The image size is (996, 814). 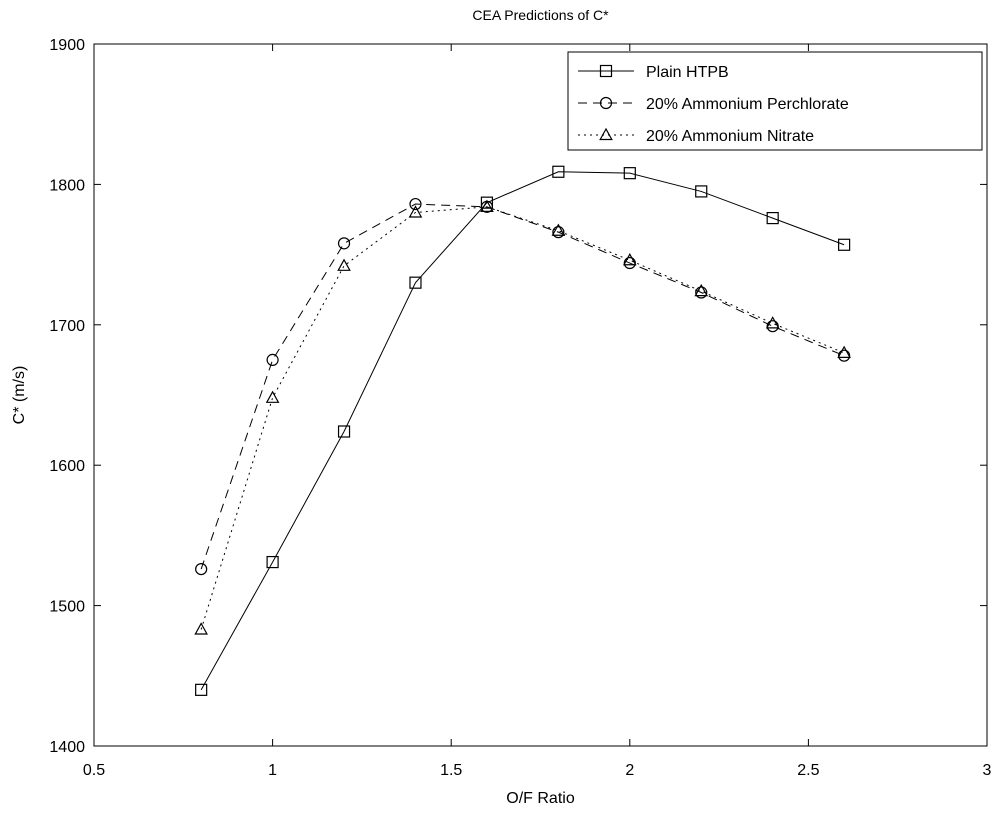 I want to click on y-tick-label: 1900, so click(x=67, y=45).